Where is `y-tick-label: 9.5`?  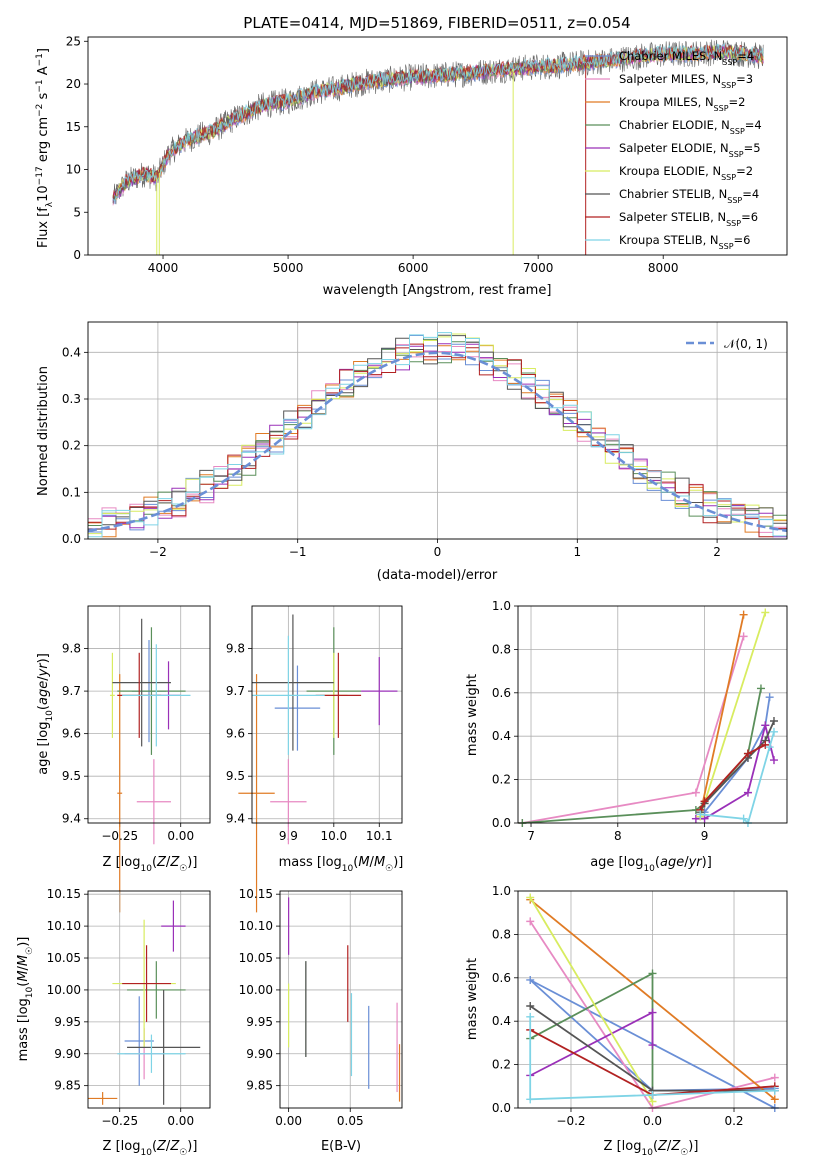
y-tick-label: 9.5 is located at coordinates (71, 776).